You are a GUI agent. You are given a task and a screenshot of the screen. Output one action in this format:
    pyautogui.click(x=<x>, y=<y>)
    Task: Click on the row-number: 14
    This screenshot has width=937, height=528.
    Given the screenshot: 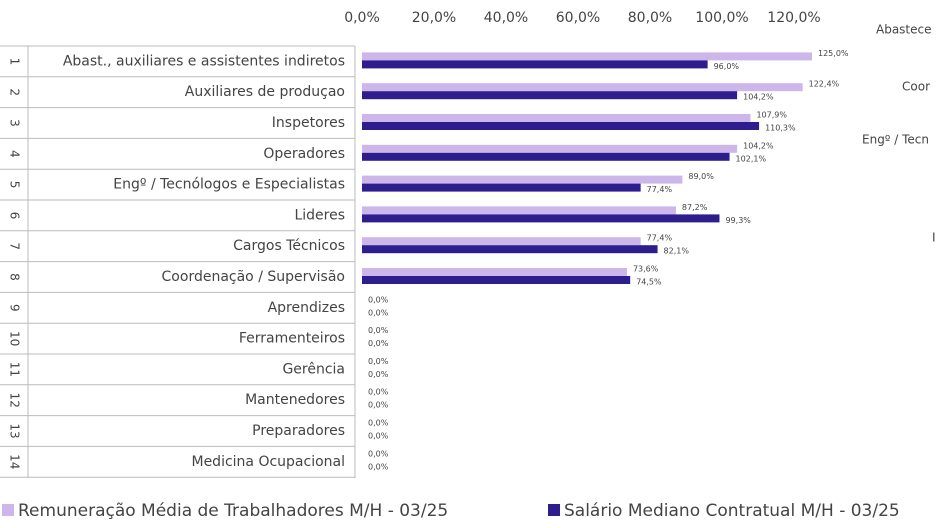 What is the action you would take?
    pyautogui.click(x=15, y=461)
    